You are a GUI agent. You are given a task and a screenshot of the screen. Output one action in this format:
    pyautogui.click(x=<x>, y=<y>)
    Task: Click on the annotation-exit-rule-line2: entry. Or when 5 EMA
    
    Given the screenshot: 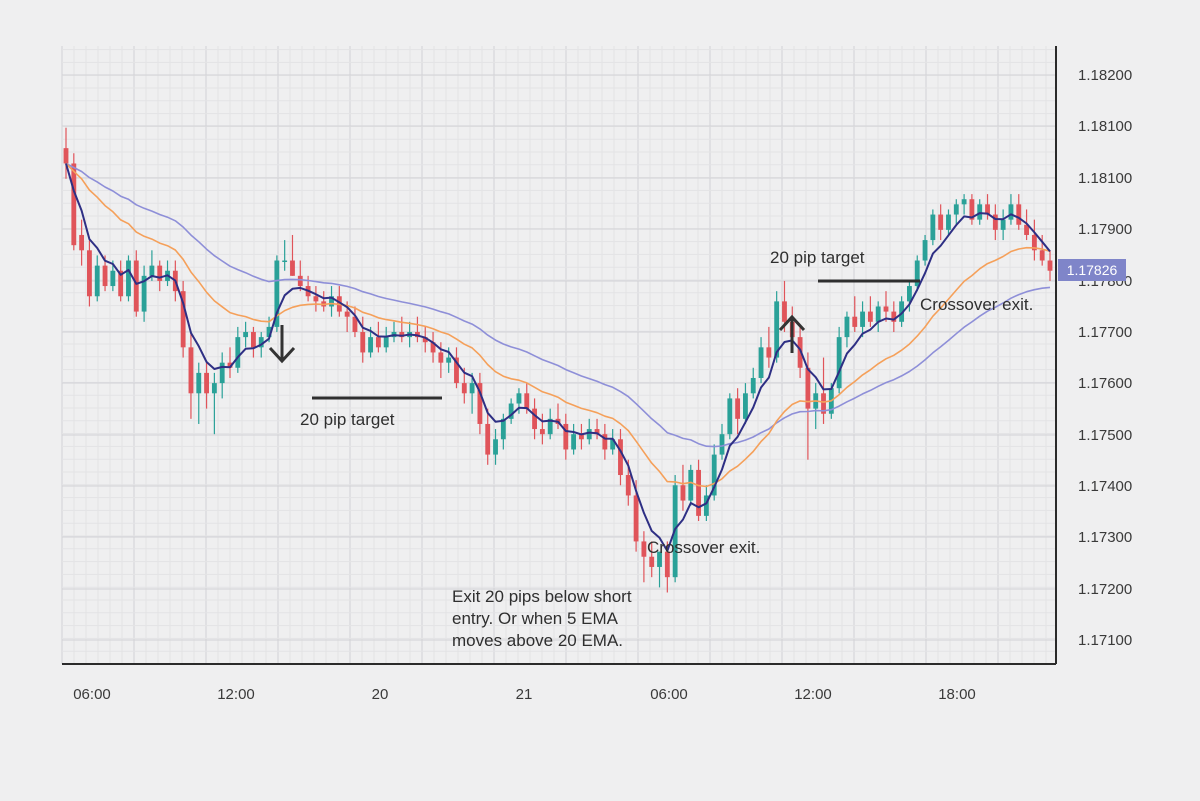 What is the action you would take?
    pyautogui.click(x=535, y=618)
    